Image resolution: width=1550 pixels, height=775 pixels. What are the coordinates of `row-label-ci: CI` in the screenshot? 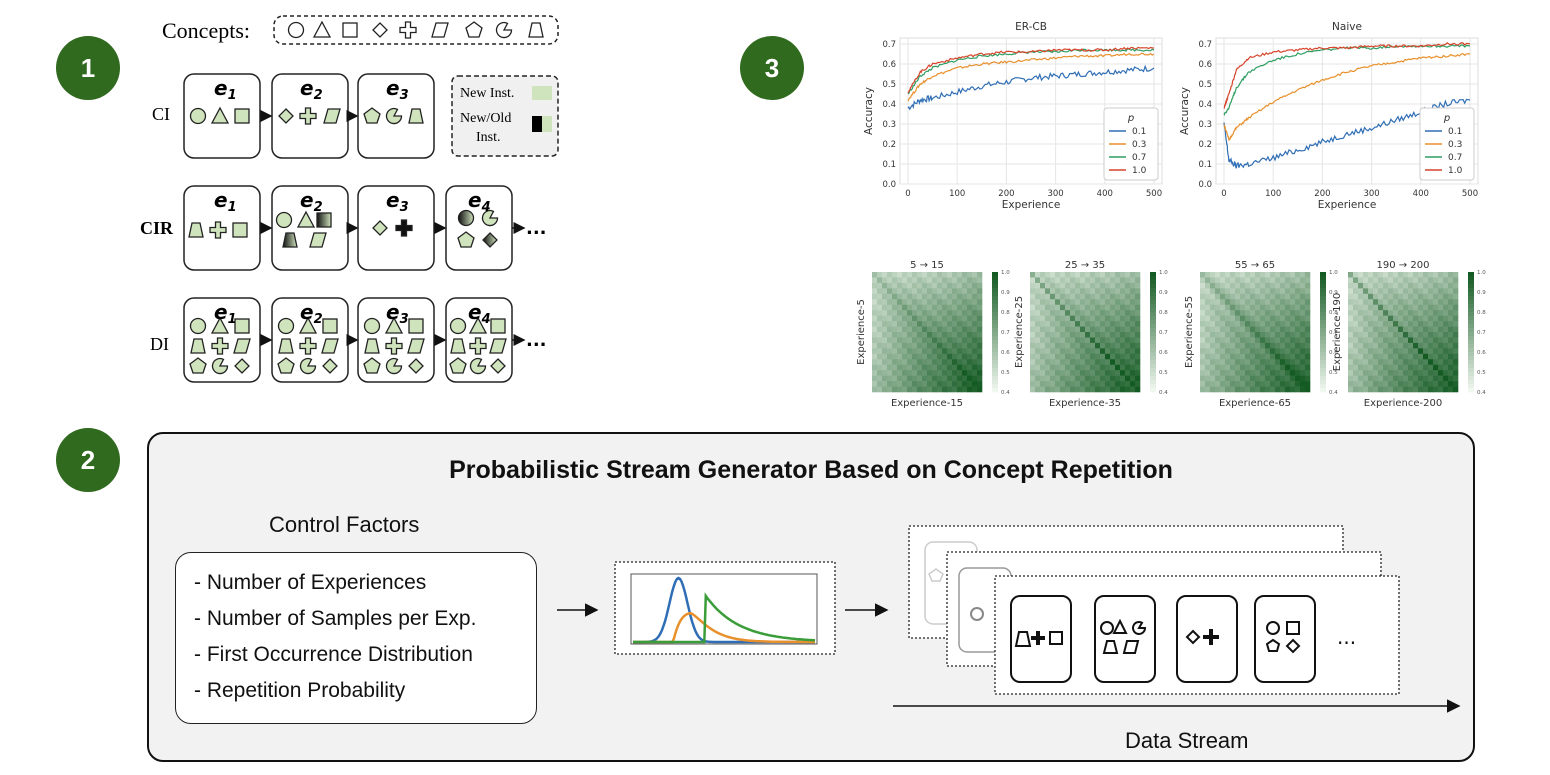 It's located at (161, 114).